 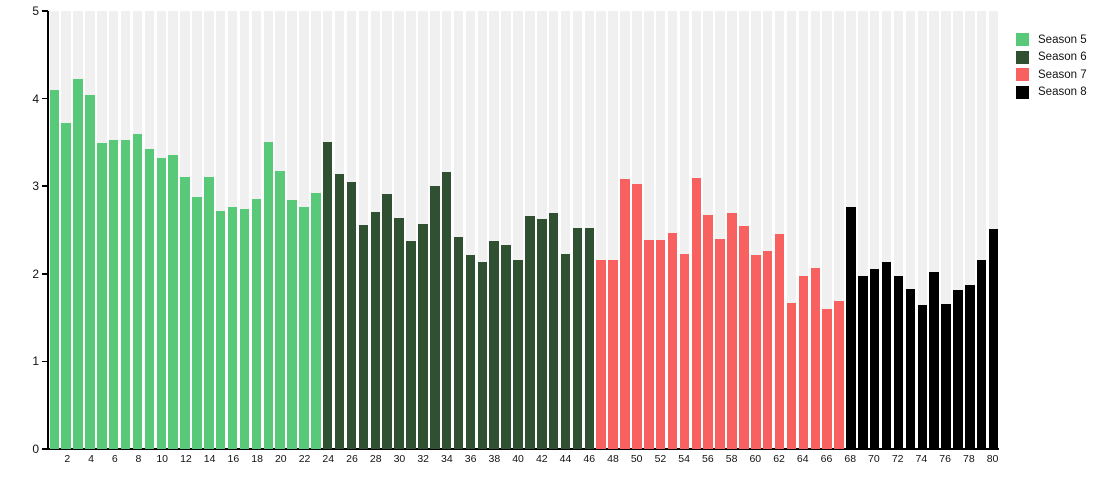 What do you see at coordinates (1062, 92) in the screenshot?
I see `legend-label: Season 8` at bounding box center [1062, 92].